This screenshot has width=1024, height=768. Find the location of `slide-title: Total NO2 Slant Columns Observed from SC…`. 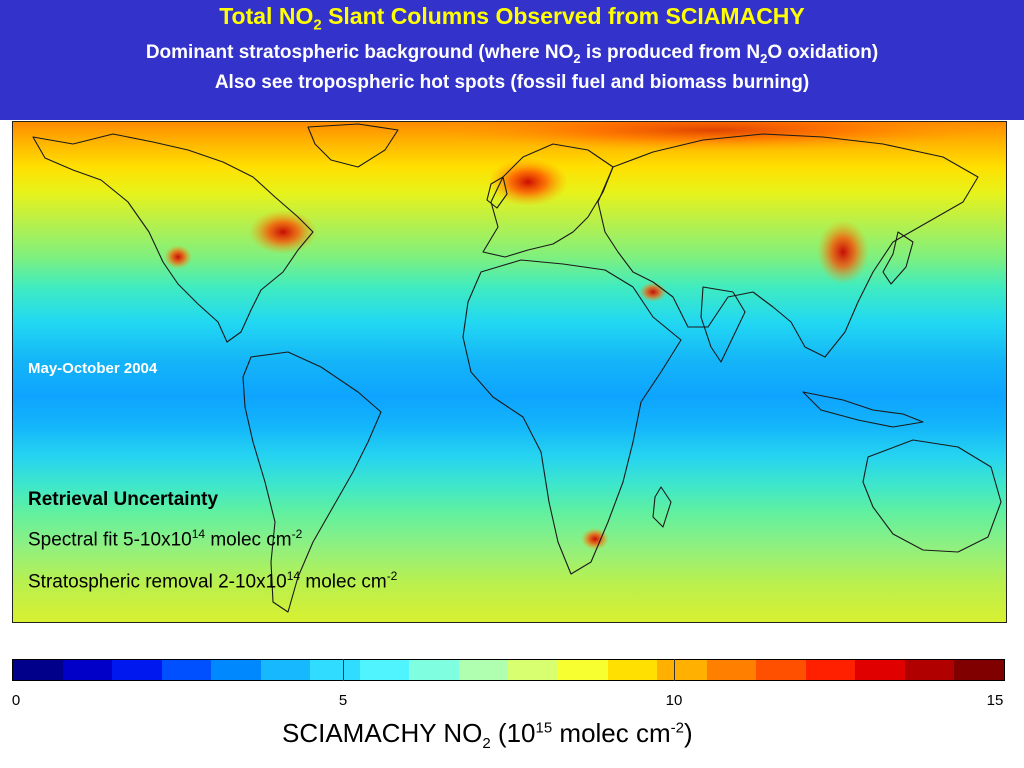

slide-title: Total NO2 Slant Columns Observed from SC… is located at coordinates (512, 18).